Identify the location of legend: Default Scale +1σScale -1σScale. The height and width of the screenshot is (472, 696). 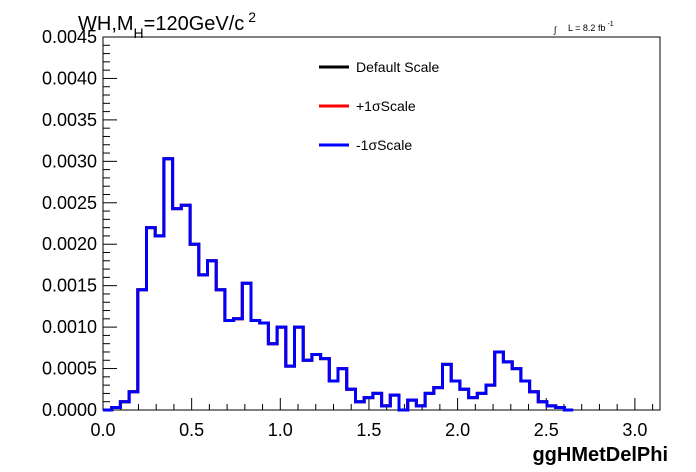
(379, 106).